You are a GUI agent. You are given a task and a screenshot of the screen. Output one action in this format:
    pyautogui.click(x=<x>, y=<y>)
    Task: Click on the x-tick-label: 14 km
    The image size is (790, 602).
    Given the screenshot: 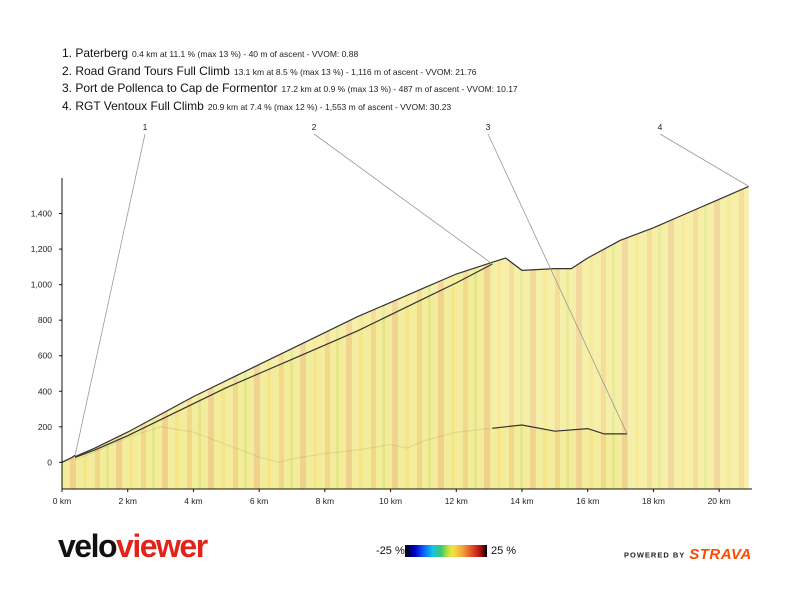 What is the action you would take?
    pyautogui.click(x=521, y=501)
    